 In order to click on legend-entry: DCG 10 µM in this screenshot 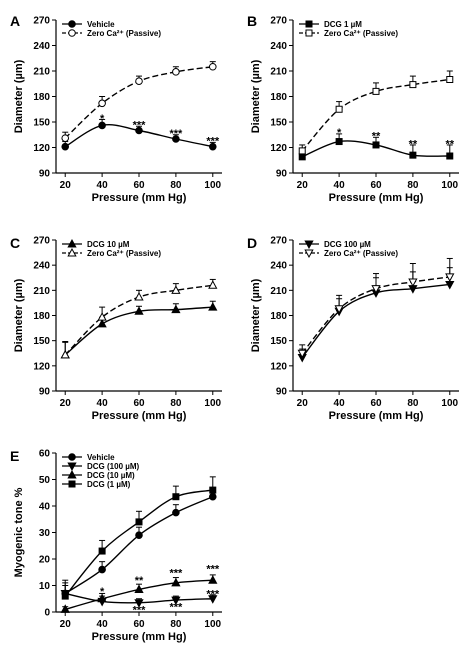, I will do `click(108, 244)`.